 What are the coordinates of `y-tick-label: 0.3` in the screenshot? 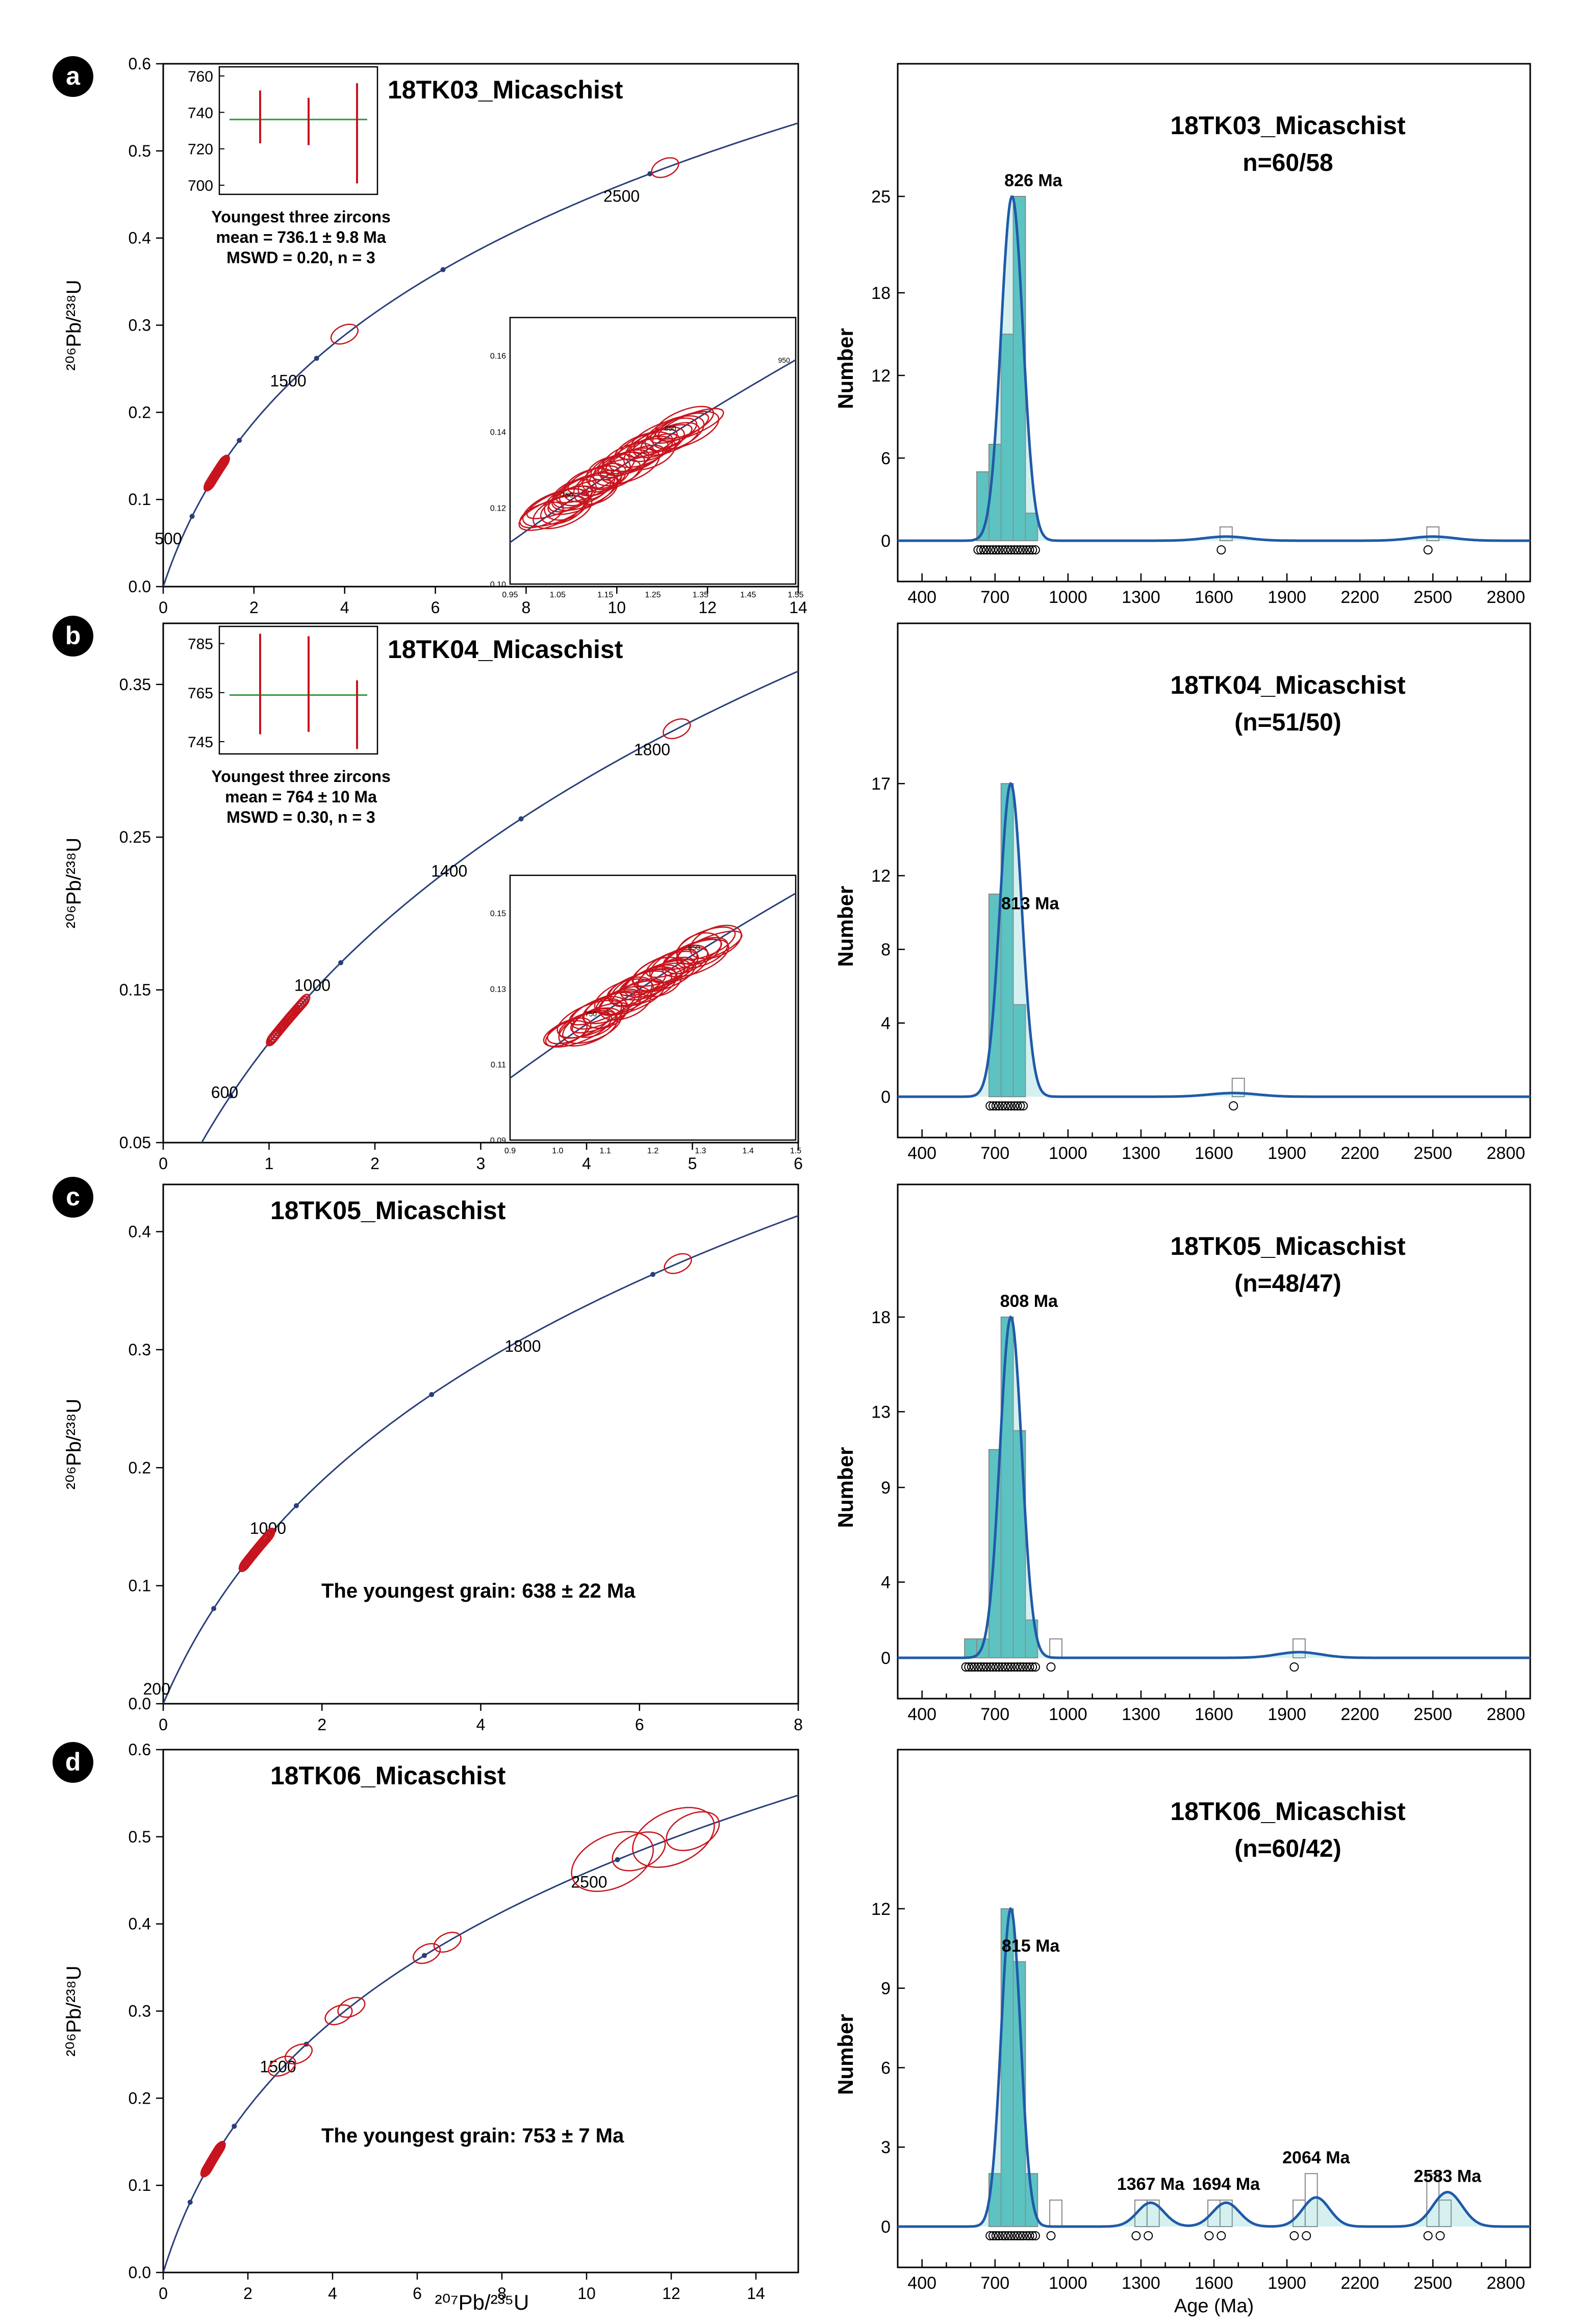 It's located at (140, 1350).